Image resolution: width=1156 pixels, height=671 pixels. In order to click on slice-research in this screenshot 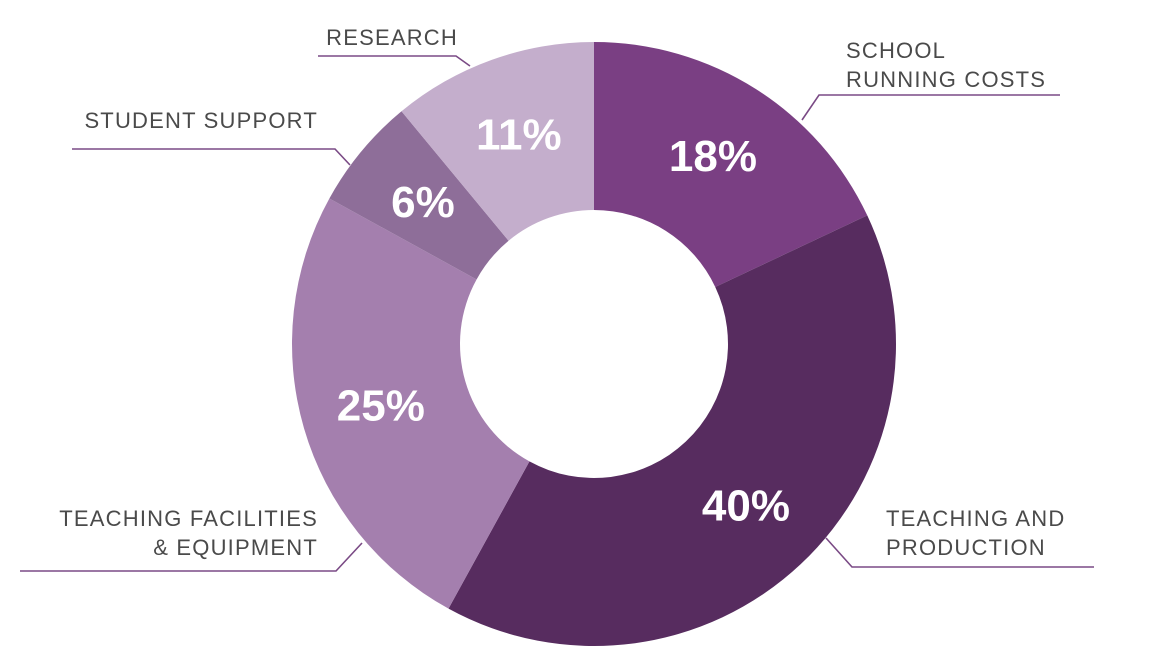, I will do `click(497, 141)`.